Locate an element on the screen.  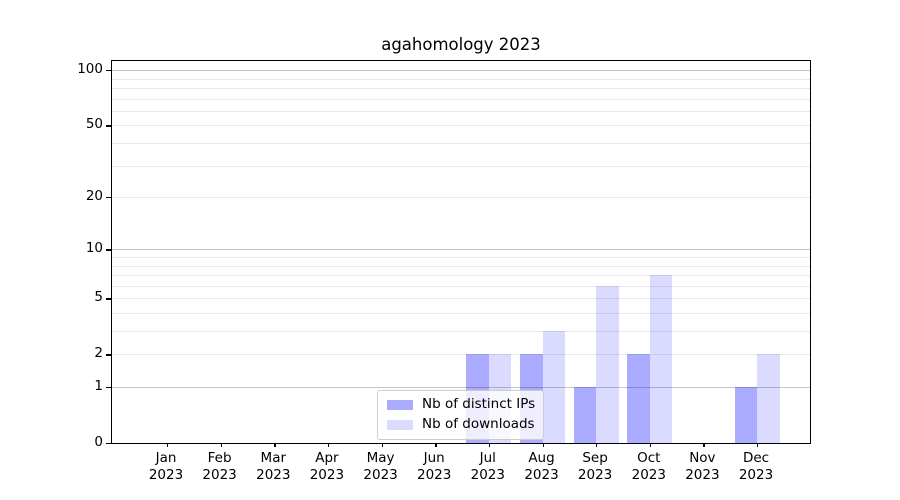
y-tick-label-5: 5 is located at coordinates (98, 297).